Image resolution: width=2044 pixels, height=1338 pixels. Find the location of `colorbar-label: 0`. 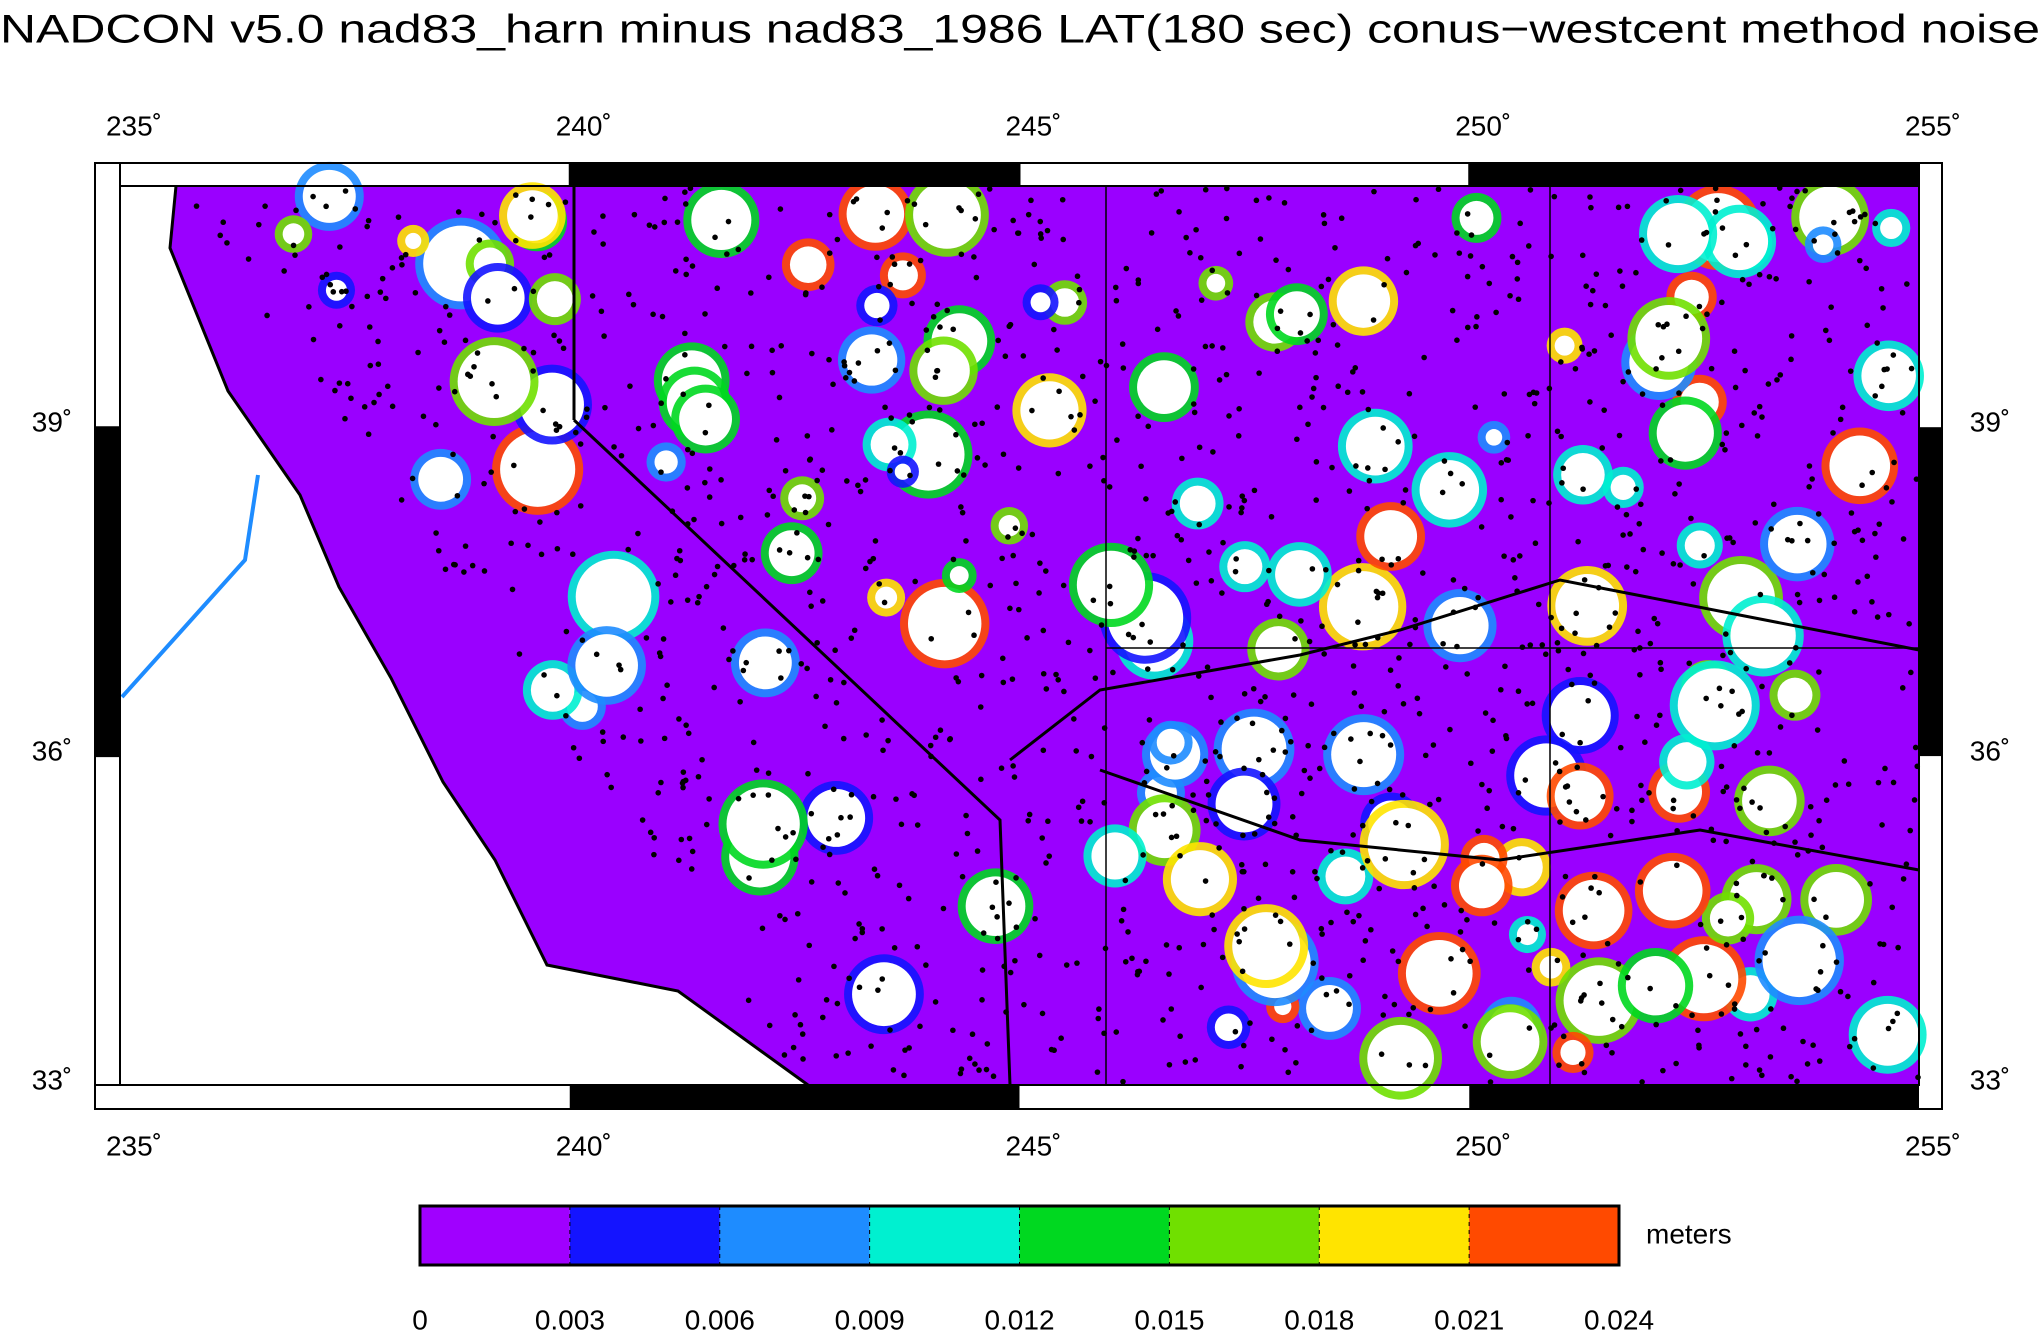

colorbar-label: 0 is located at coordinates (420, 1319).